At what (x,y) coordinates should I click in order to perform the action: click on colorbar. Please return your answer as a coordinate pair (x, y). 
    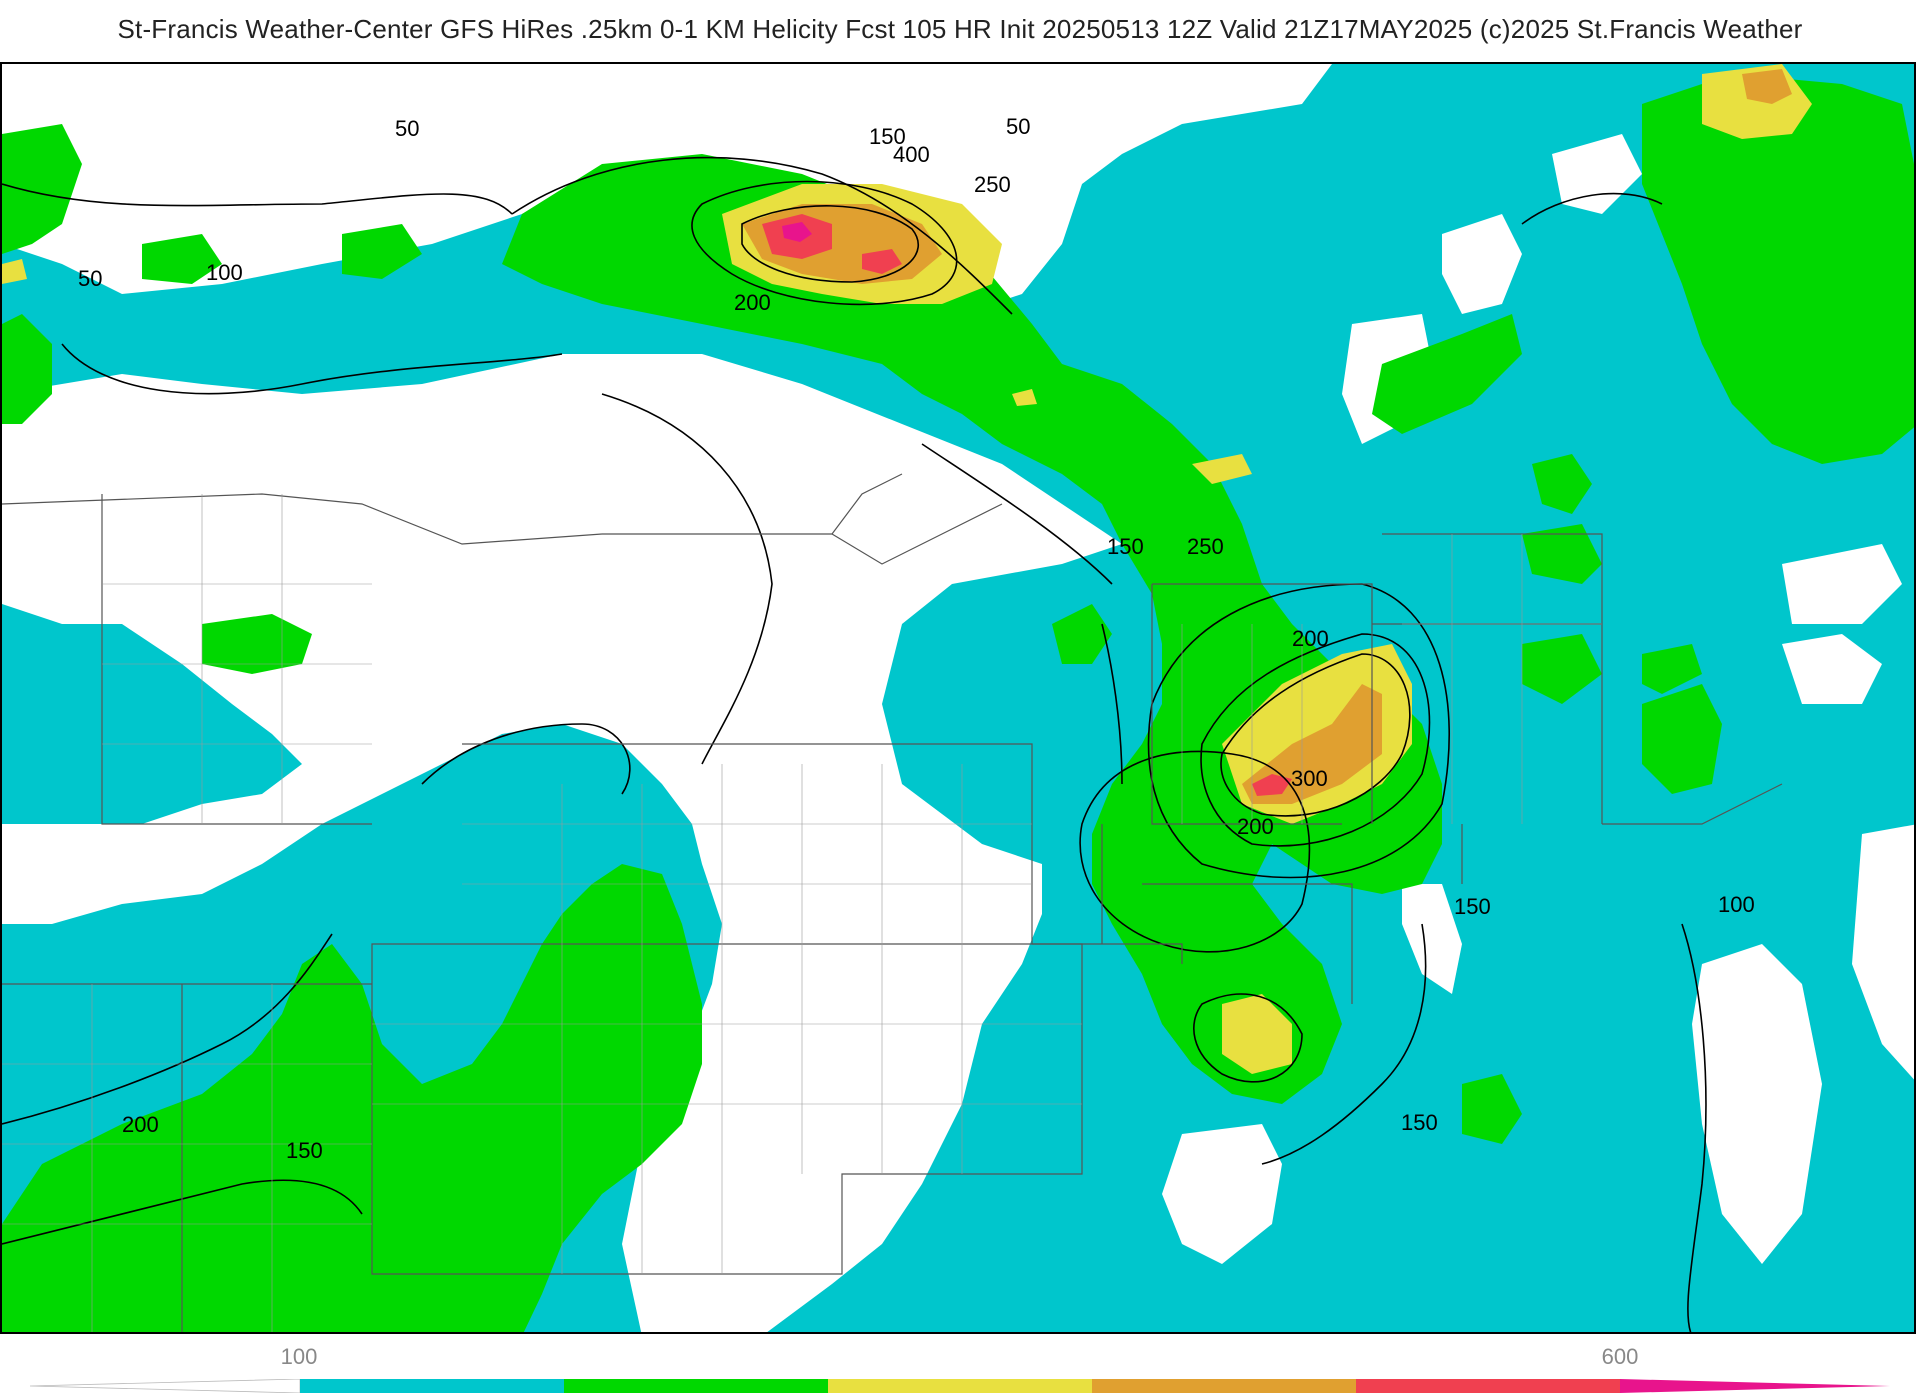
    Looking at the image, I should click on (960, 1386).